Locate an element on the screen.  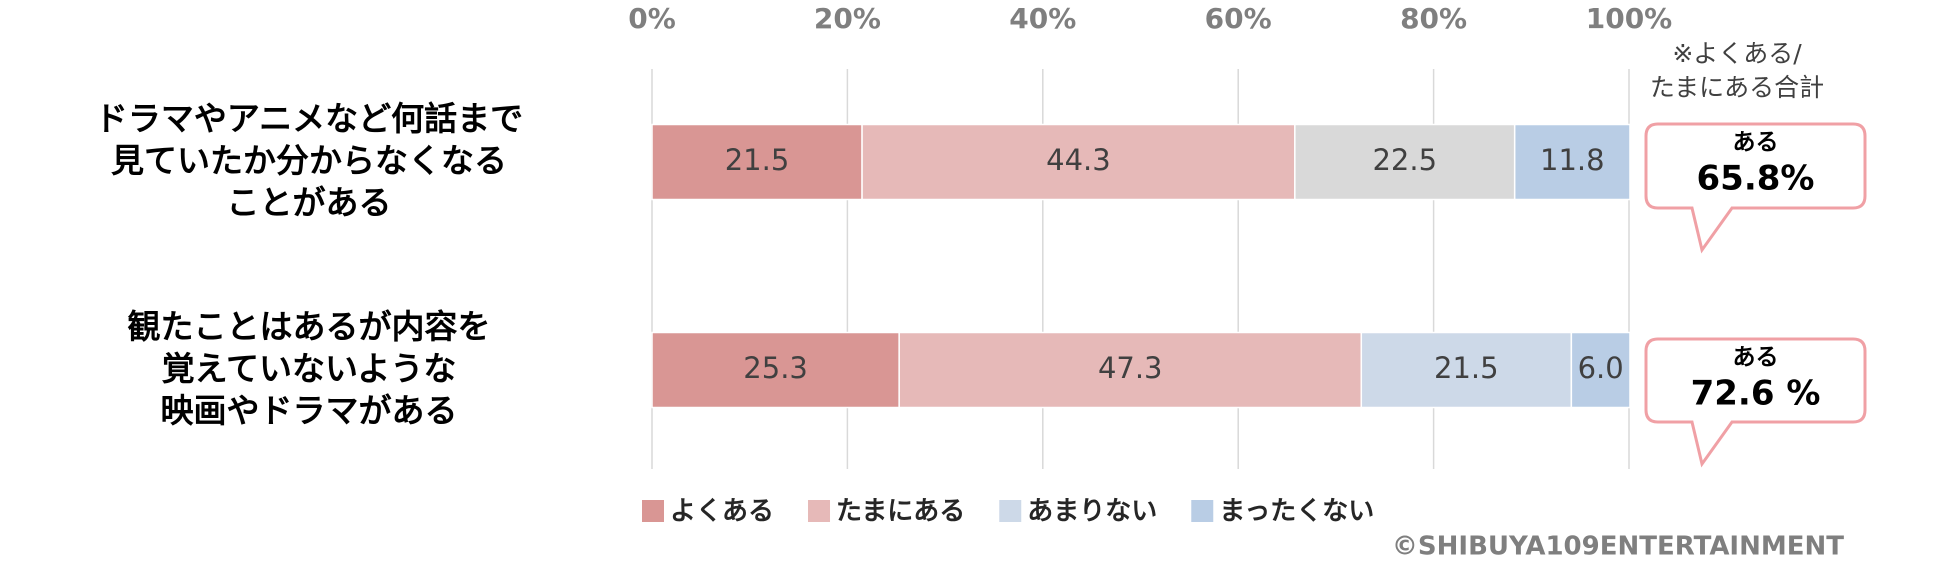
data-label: 6.0 is located at coordinates (1601, 368).